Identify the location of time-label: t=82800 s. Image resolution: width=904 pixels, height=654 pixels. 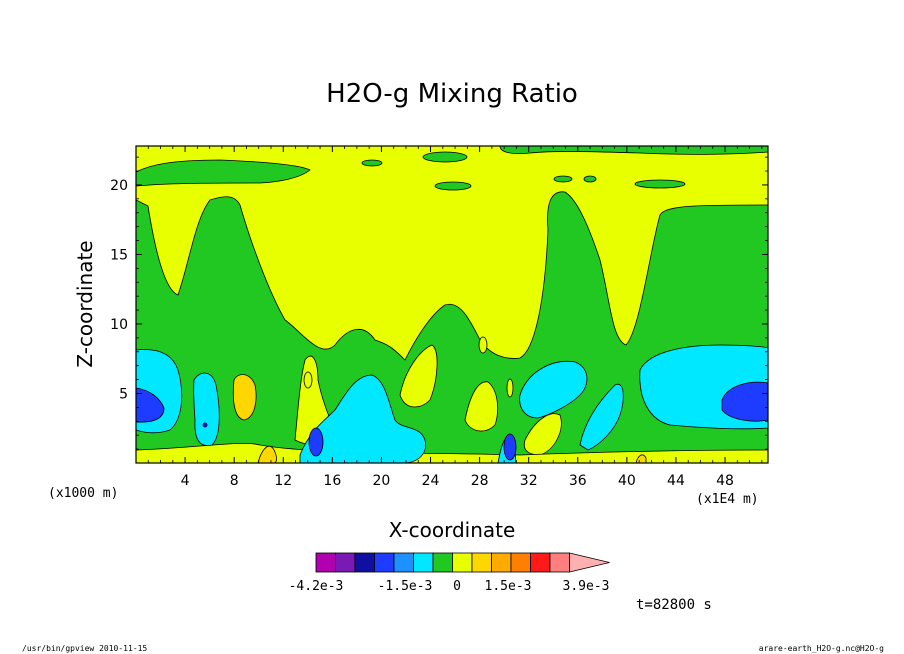
(674, 605).